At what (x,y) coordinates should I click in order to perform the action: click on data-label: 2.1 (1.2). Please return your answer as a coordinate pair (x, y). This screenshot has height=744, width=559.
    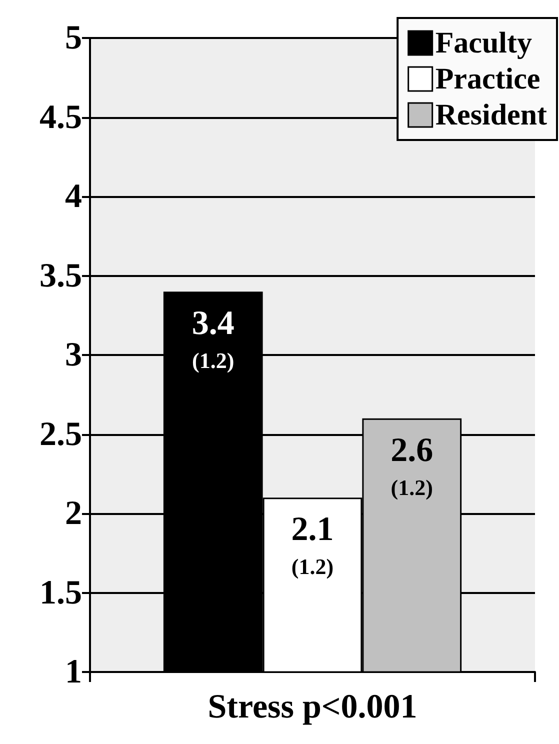
    Looking at the image, I should click on (312, 545).